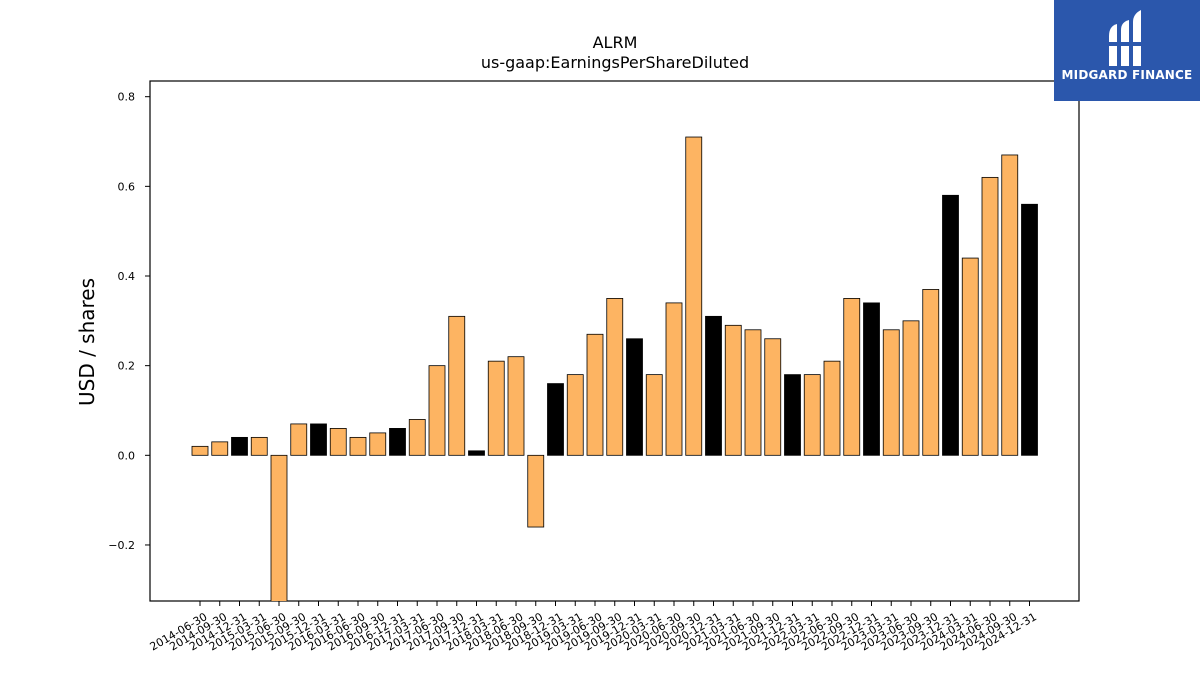 The image size is (1200, 675). Describe the element at coordinates (127, 455) in the screenshot. I see `y-tick-label: 0.0` at that location.